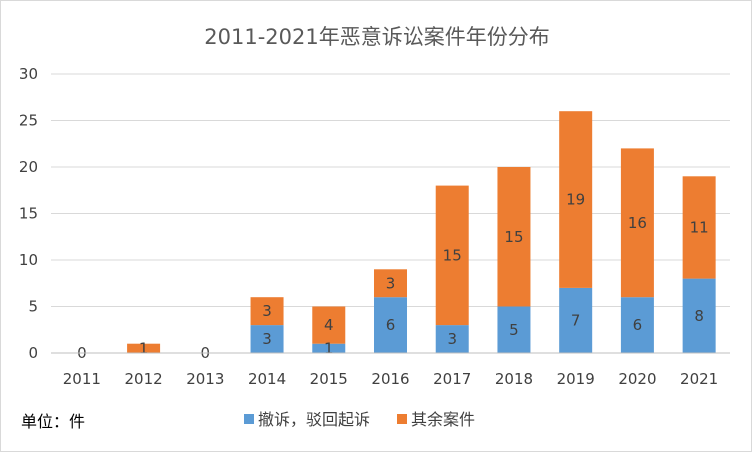  Describe the element at coordinates (452, 379) in the screenshot. I see `x-tick-label: 2017` at that location.